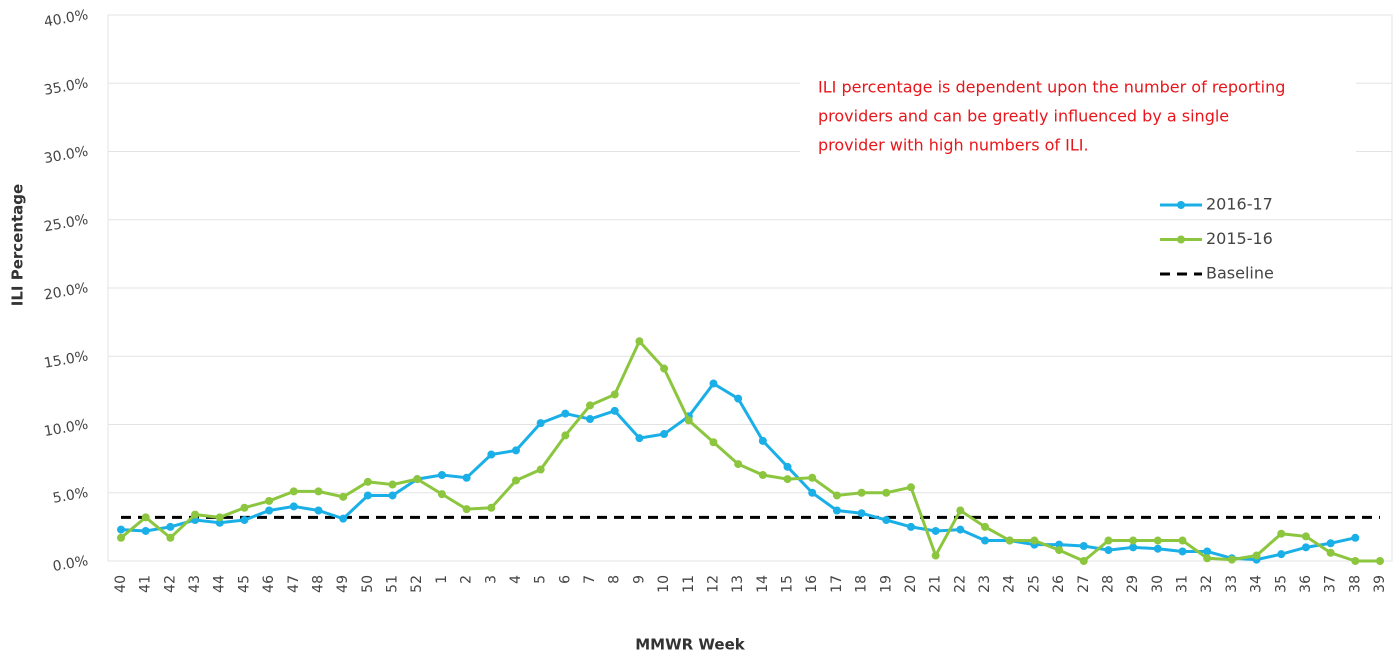 The height and width of the screenshot is (656, 1398). What do you see at coordinates (738, 584) in the screenshot?
I see `x-tick-label: 13` at bounding box center [738, 584].